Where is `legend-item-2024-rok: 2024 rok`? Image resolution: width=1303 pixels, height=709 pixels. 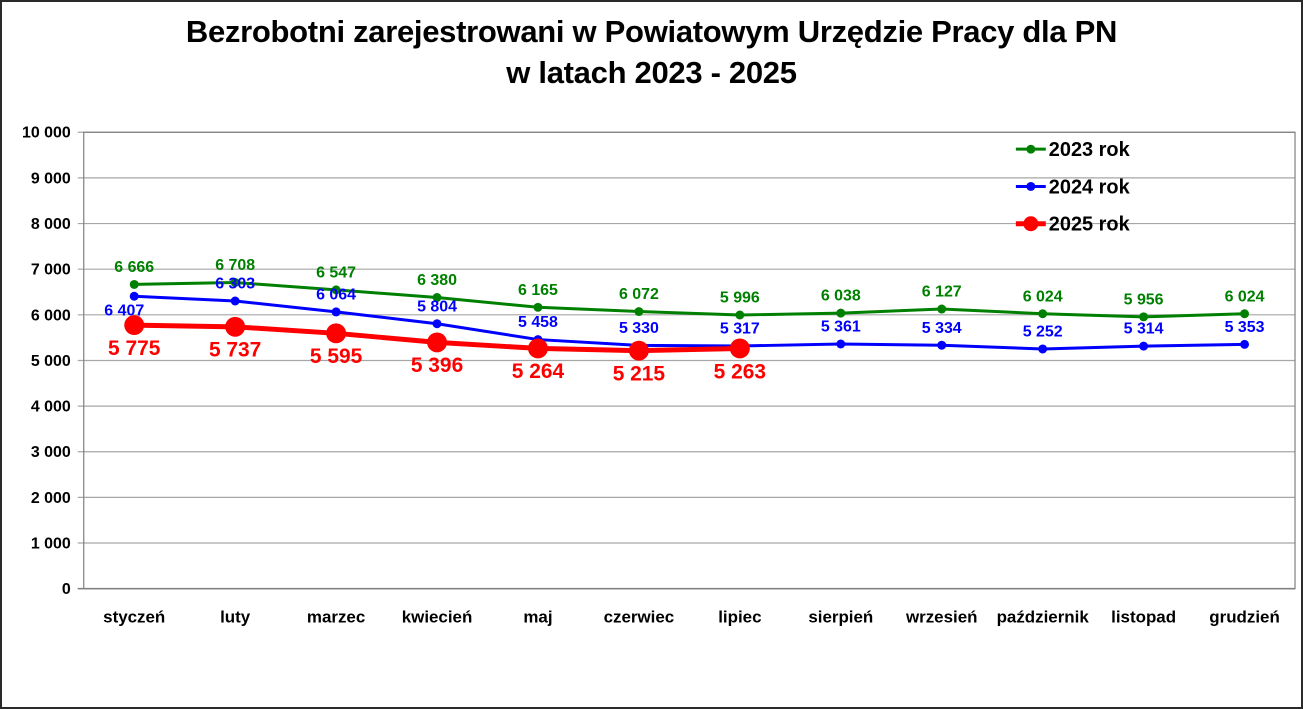 legend-item-2024-rok: 2024 rok is located at coordinates (1073, 187).